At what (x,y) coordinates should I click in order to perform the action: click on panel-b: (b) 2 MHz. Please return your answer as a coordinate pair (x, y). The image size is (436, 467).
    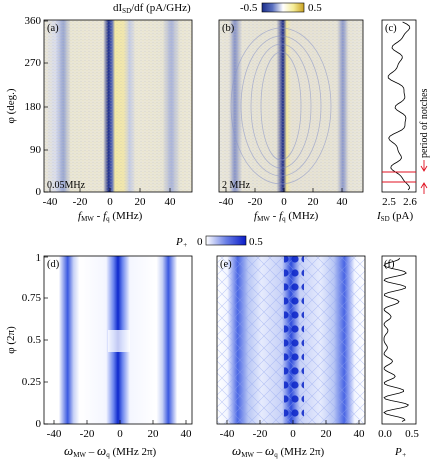
    Looking at the image, I should click on (291, 106).